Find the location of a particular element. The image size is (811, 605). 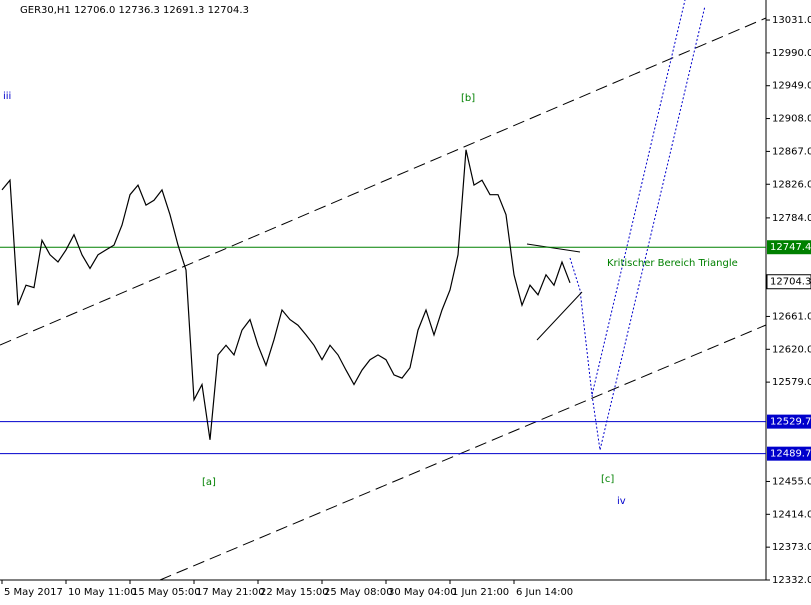

y-tick-label: 12949.0 is located at coordinates (791, 86).